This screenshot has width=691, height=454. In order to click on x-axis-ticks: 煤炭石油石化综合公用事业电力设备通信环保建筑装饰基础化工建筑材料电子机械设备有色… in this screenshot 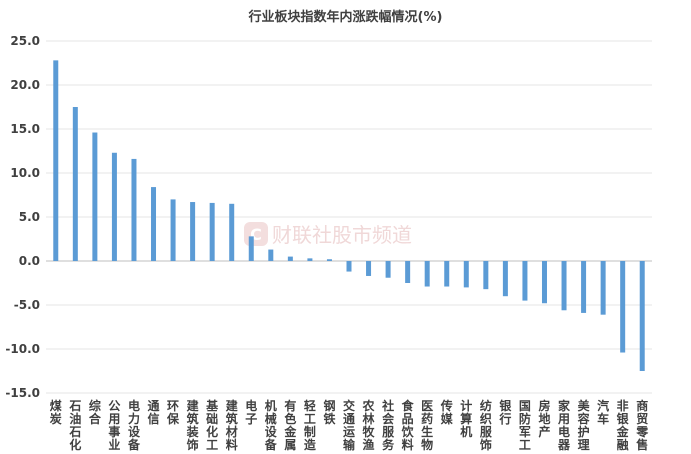, I will do `click(349, 425)`.